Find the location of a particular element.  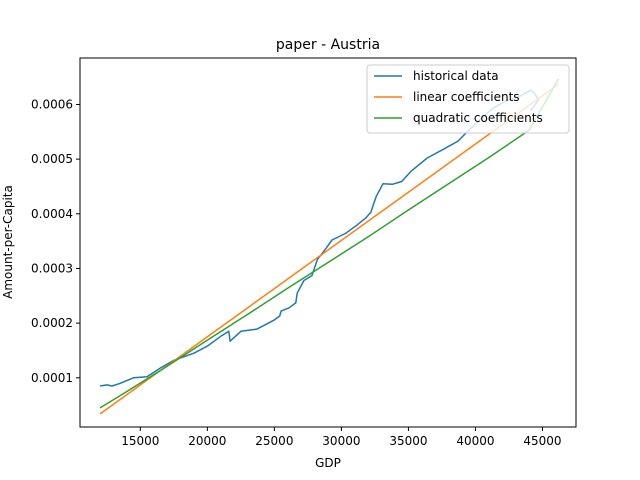

x-tick-label: 20000 is located at coordinates (207, 441).